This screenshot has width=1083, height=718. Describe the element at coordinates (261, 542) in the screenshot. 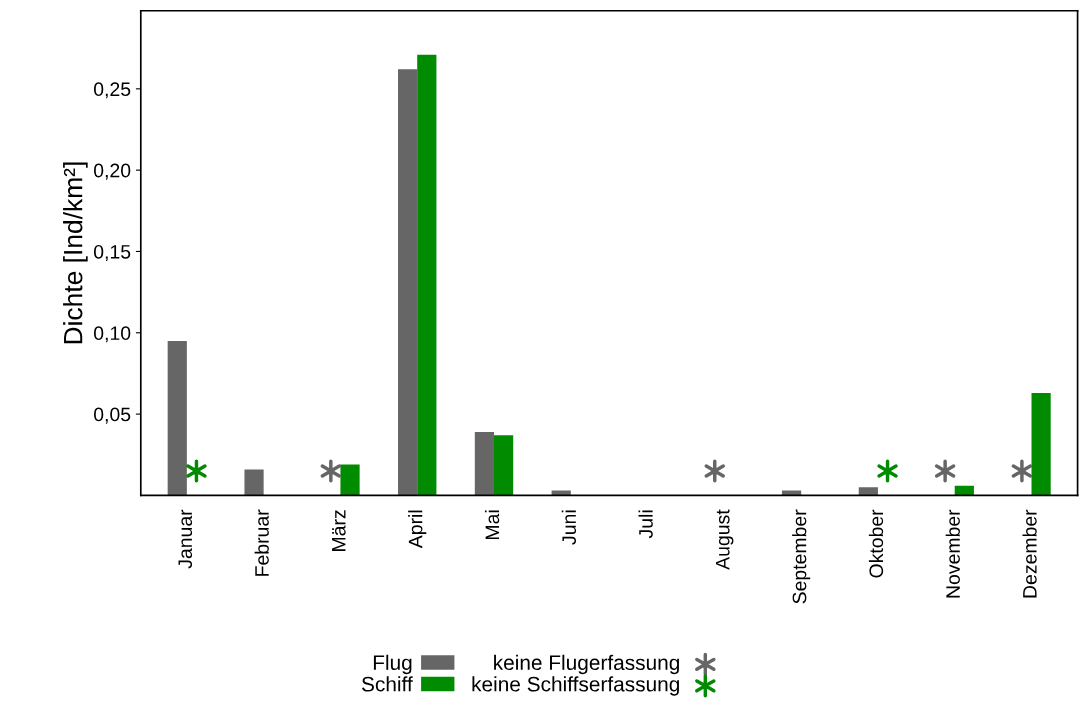

I see `x-tick-label: Februar` at that location.